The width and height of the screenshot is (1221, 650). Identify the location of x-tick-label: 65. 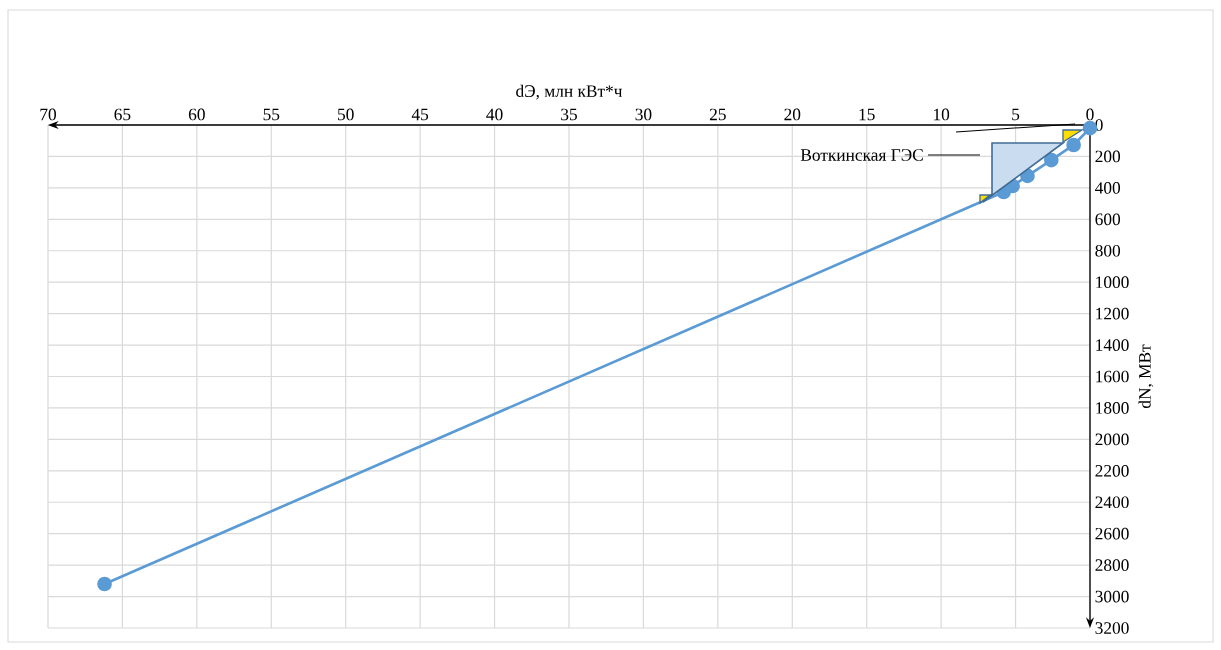
(122, 114).